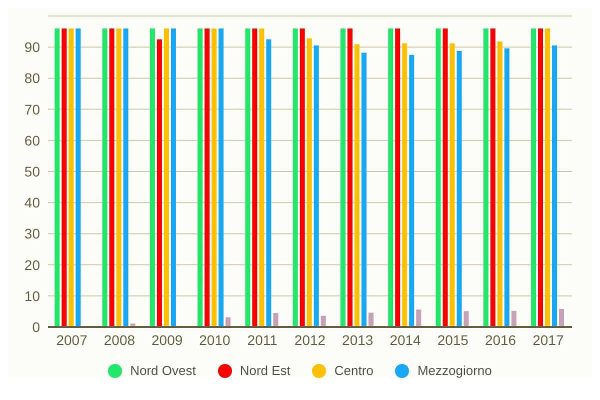  I want to click on legend-label: Centro, so click(354, 370).